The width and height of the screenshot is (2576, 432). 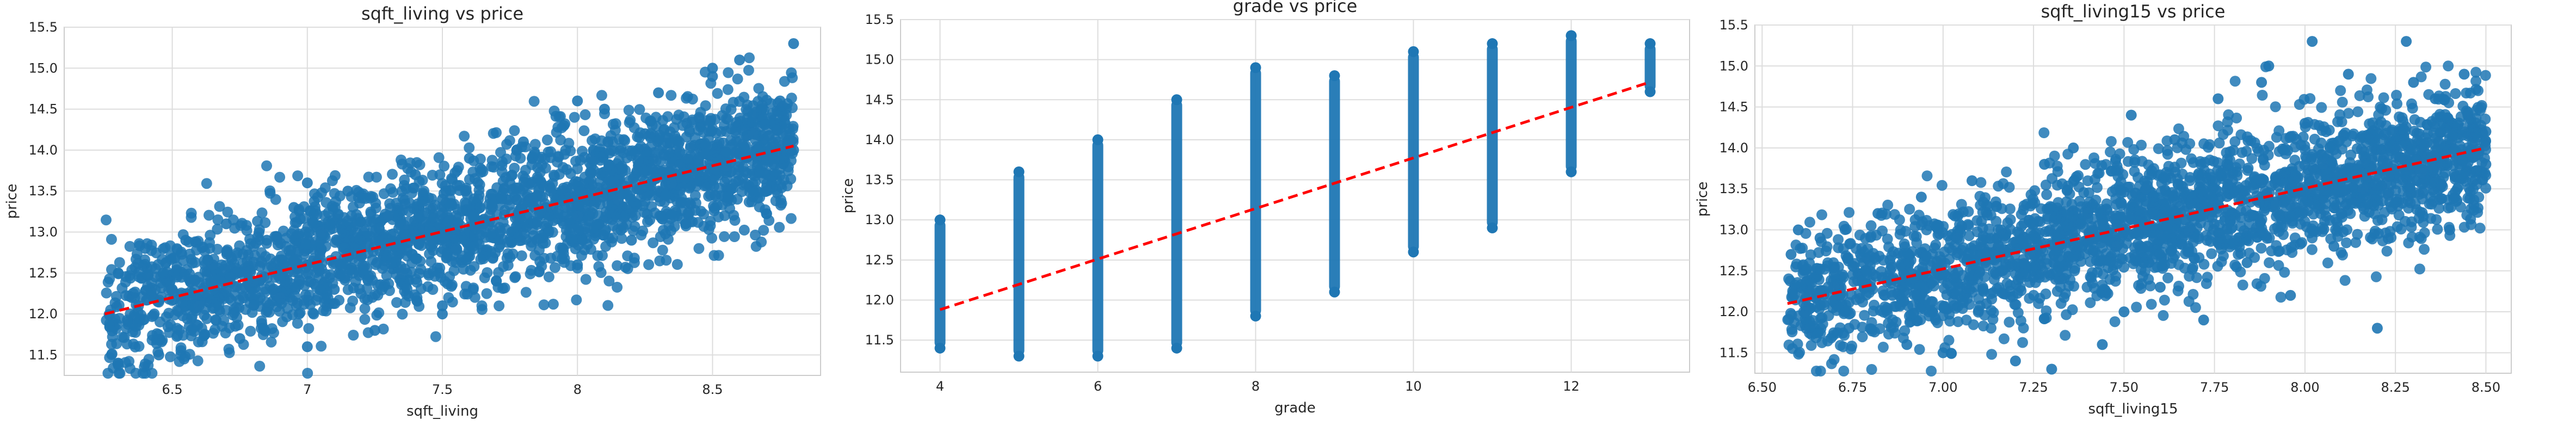 I want to click on y-tick-label: 14.0, so click(x=879, y=139).